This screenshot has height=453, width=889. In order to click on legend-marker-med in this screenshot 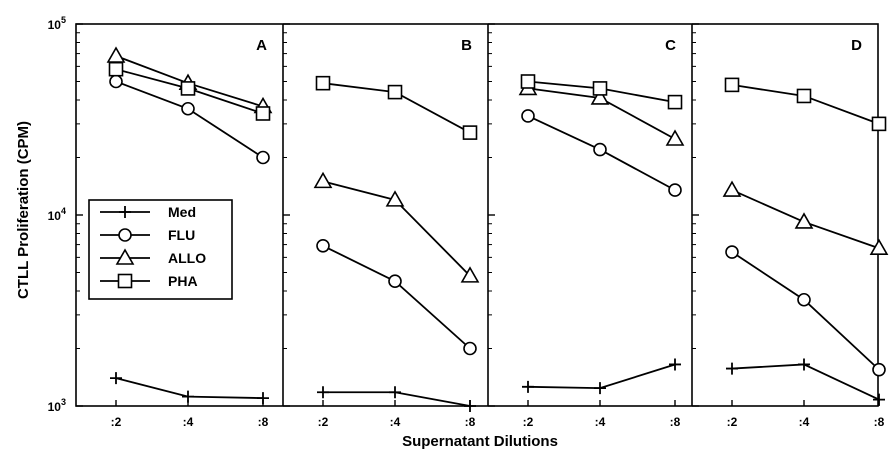, I will do `click(125, 212)`.